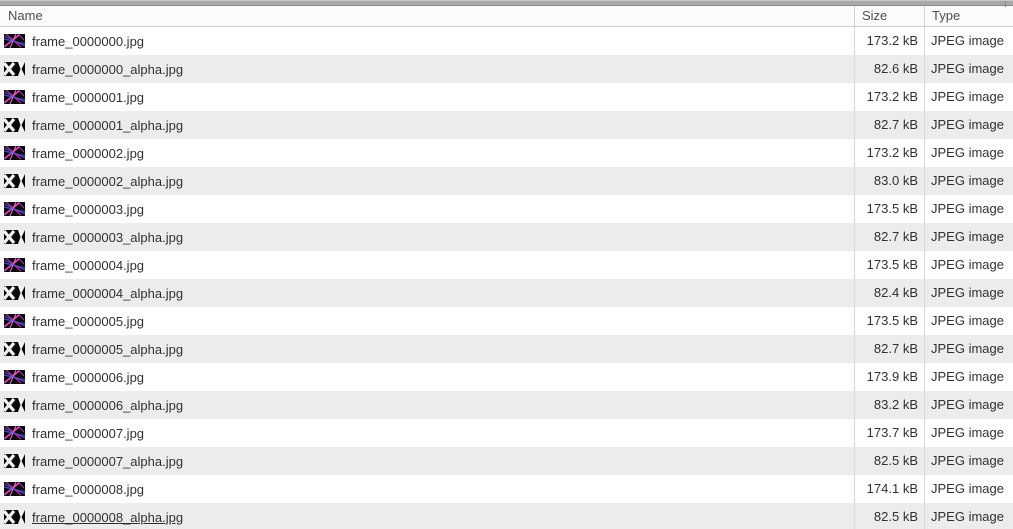 Image resolution: width=1013 pixels, height=529 pixels. What do you see at coordinates (1005, 4) in the screenshot?
I see `toolbar-edge-notch` at bounding box center [1005, 4].